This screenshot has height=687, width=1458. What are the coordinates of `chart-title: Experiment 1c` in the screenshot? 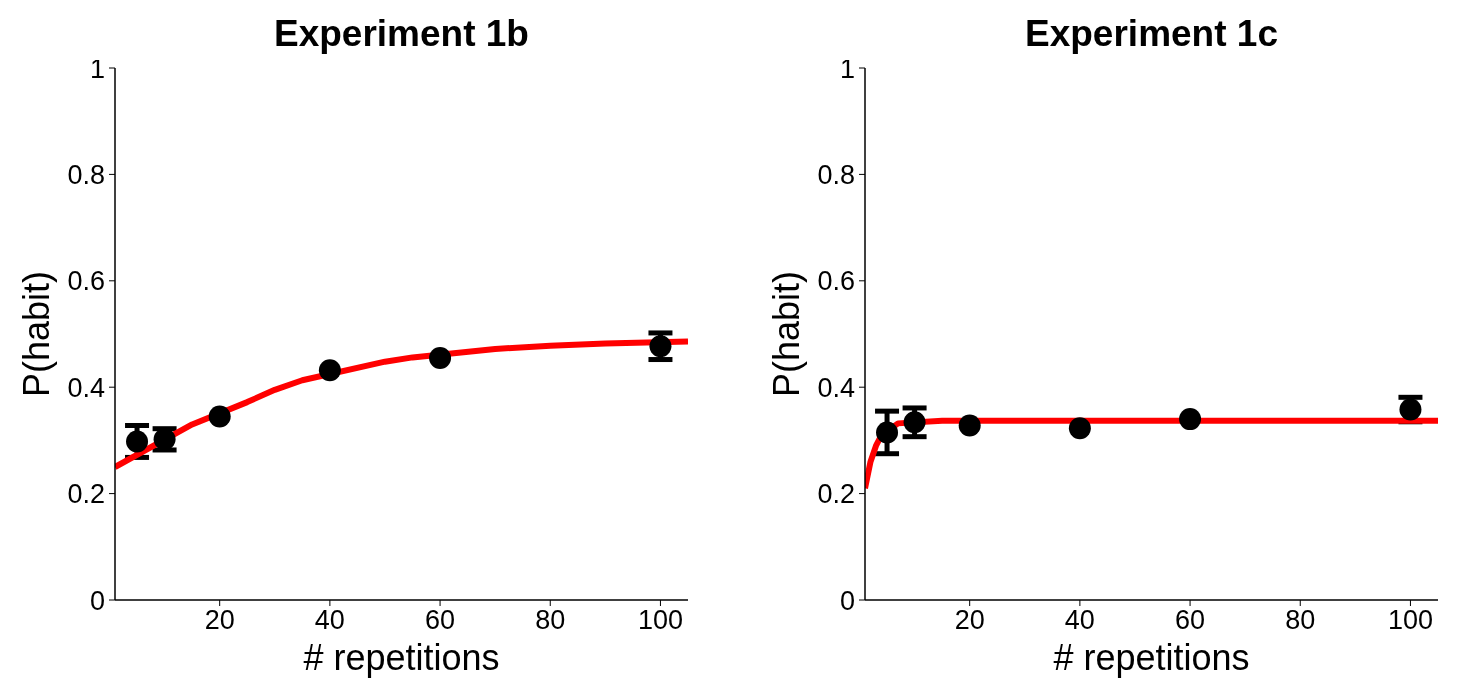 It's located at (1151, 33).